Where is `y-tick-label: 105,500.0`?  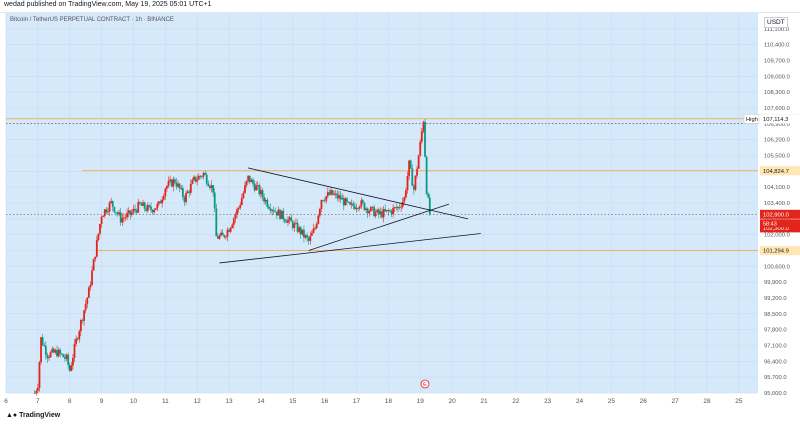 y-tick-label: 105,500.0 is located at coordinates (777, 157).